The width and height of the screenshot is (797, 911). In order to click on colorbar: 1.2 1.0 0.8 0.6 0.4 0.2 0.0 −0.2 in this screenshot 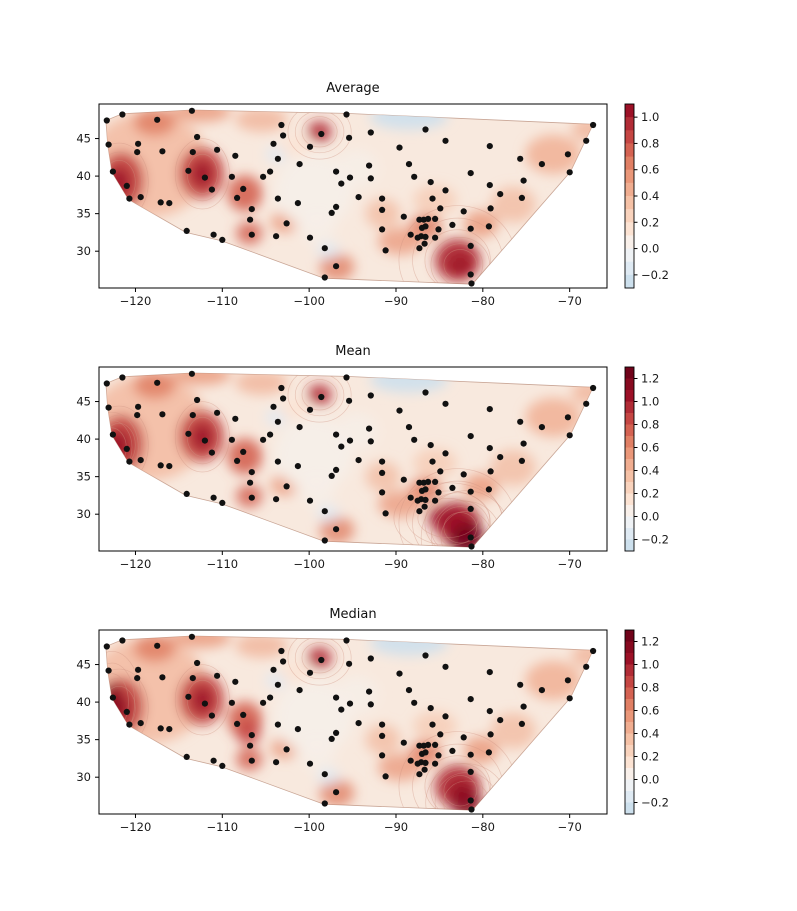, I will do `click(646, 722)`.